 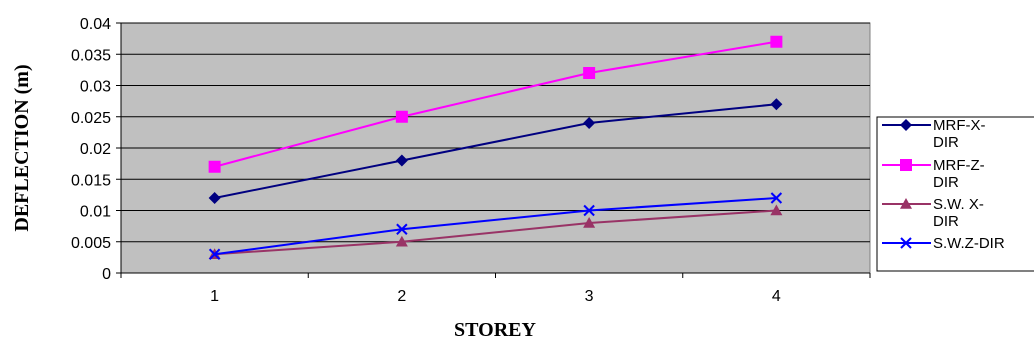 I want to click on legend-label: S.W.Z-DIR, so click(x=969, y=243).